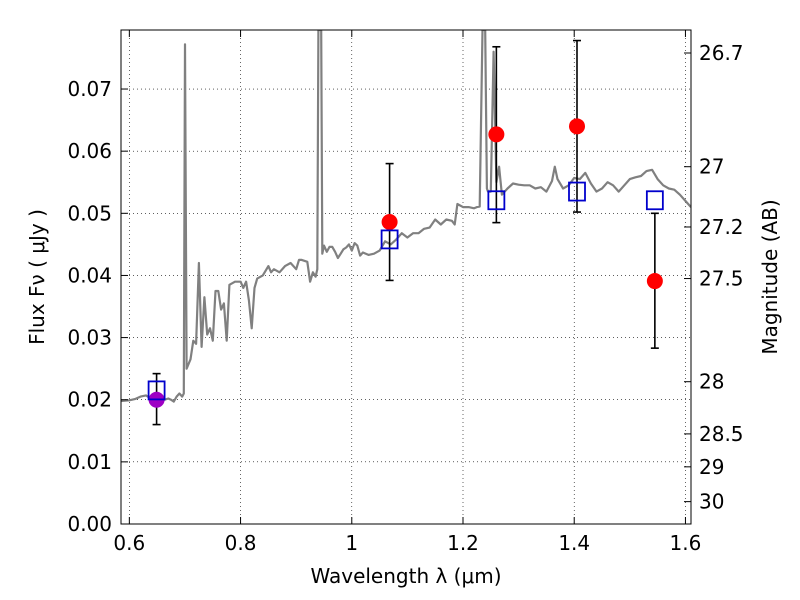  What do you see at coordinates (721, 53) in the screenshot?
I see `y2-tick-label: 26.7` at bounding box center [721, 53].